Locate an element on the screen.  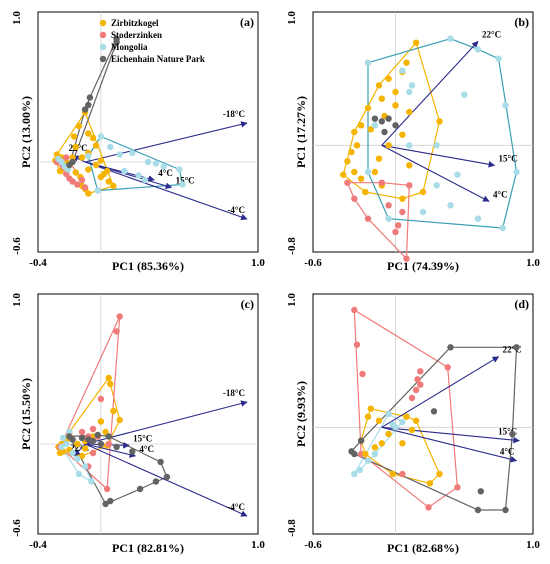
x-tick-label: -0.6 is located at coordinates (313, 263).